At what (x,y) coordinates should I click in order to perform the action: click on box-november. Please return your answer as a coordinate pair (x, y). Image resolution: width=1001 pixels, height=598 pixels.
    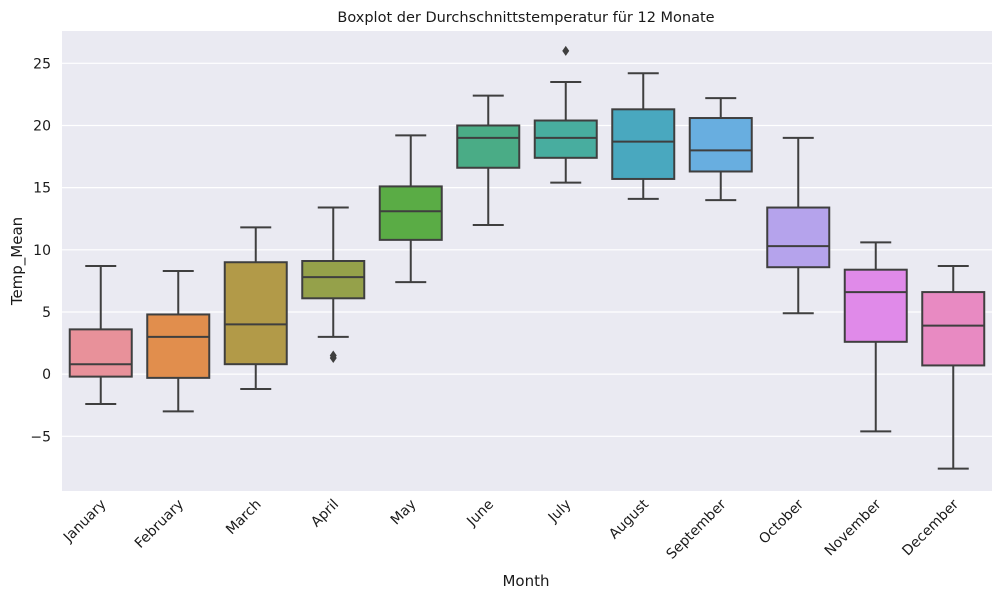
    Looking at the image, I should click on (875, 337).